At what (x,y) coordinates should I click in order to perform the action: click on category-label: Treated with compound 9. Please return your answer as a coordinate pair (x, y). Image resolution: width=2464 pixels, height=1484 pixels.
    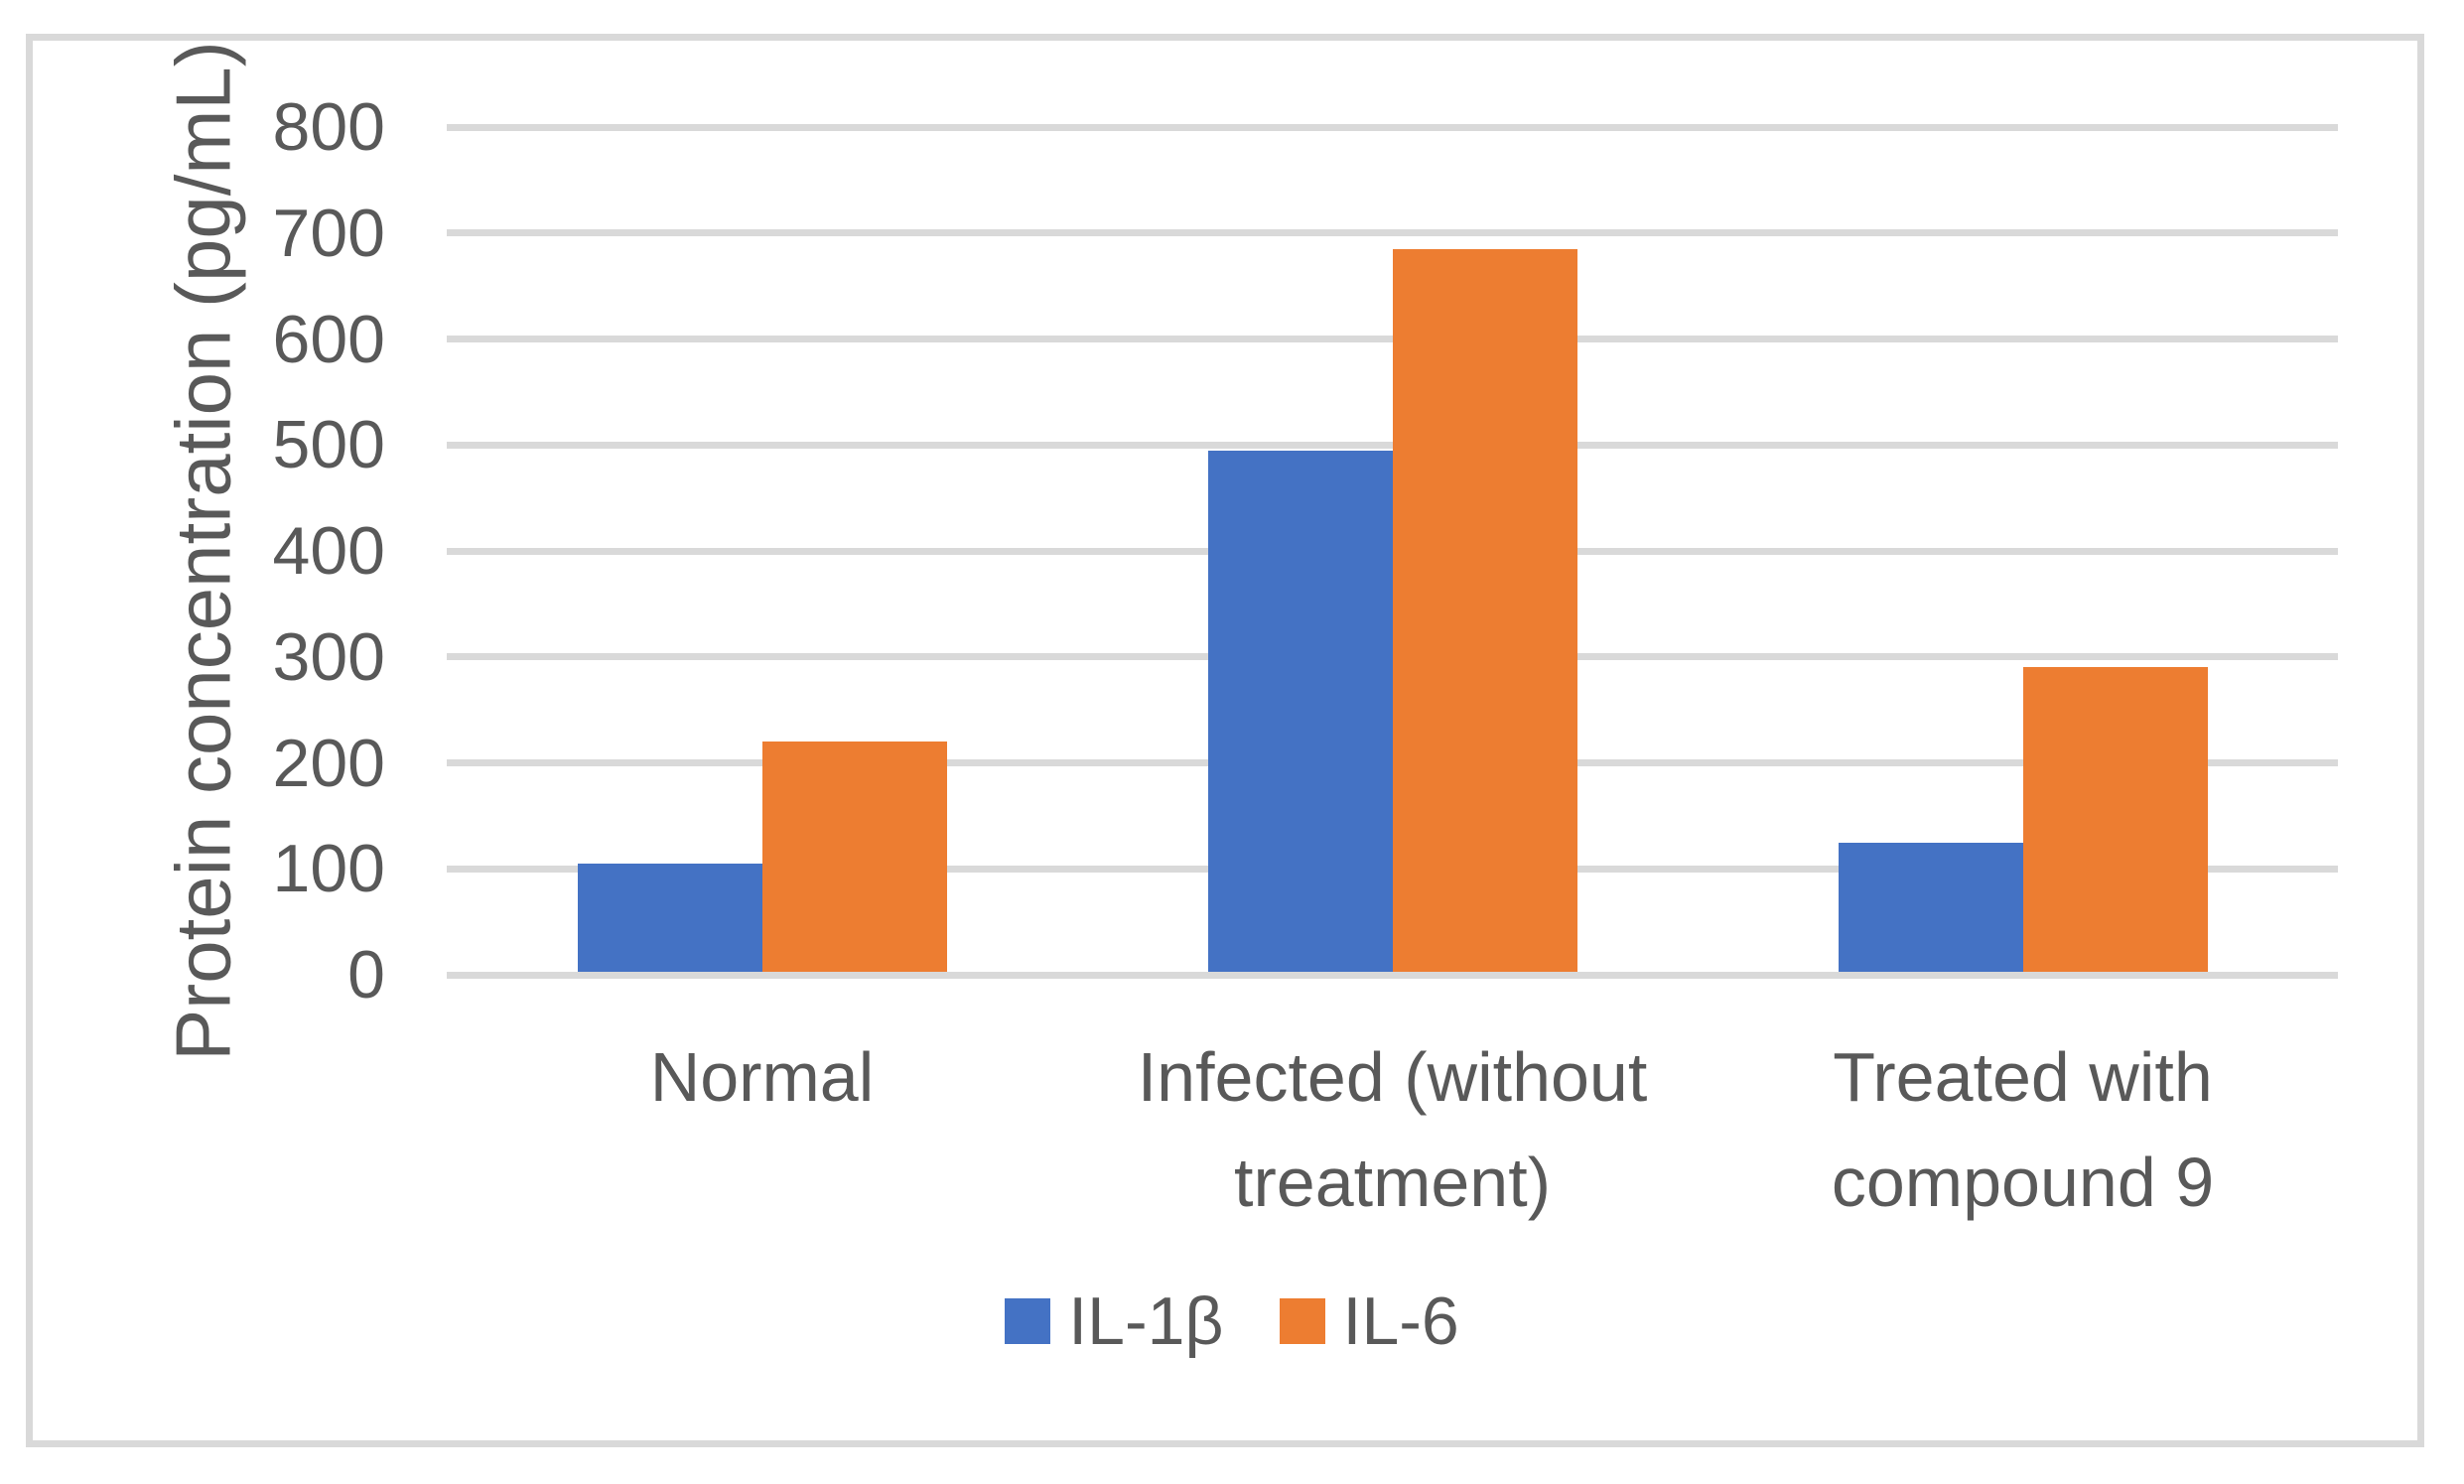
    Looking at the image, I should click on (2023, 1129).